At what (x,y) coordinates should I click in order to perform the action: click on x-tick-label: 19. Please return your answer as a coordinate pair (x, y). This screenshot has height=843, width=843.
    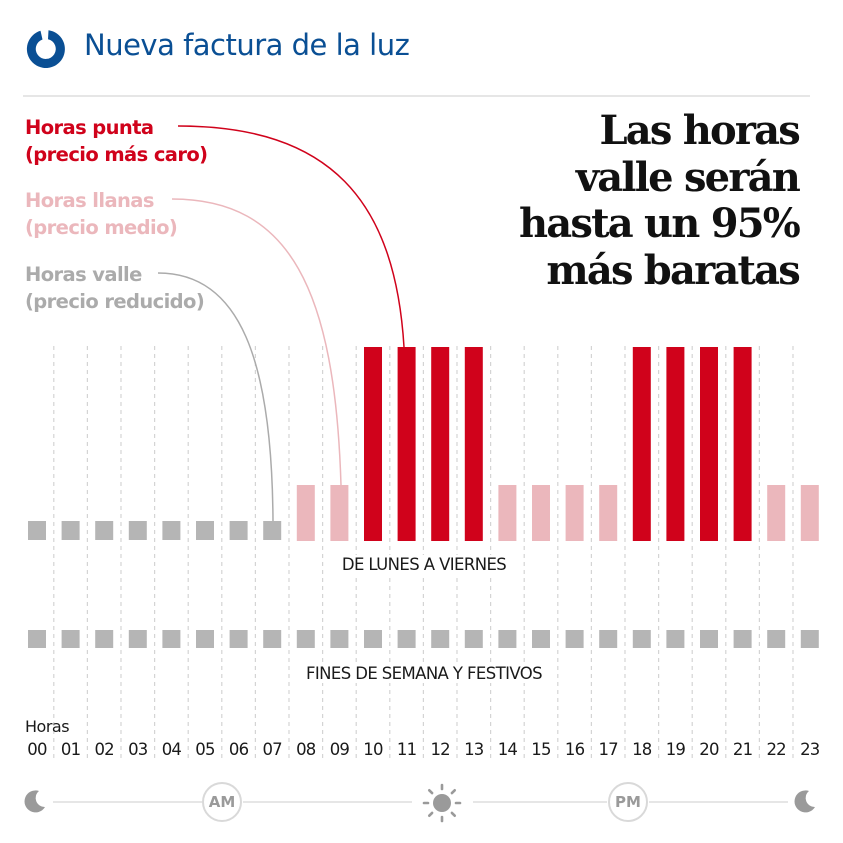
    Looking at the image, I should click on (675, 749).